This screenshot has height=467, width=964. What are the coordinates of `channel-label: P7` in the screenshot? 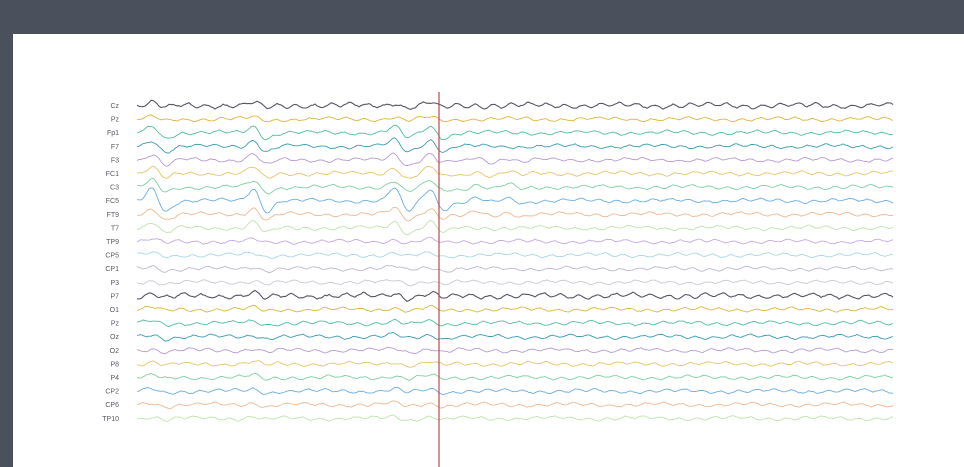 It's located at (114, 296).